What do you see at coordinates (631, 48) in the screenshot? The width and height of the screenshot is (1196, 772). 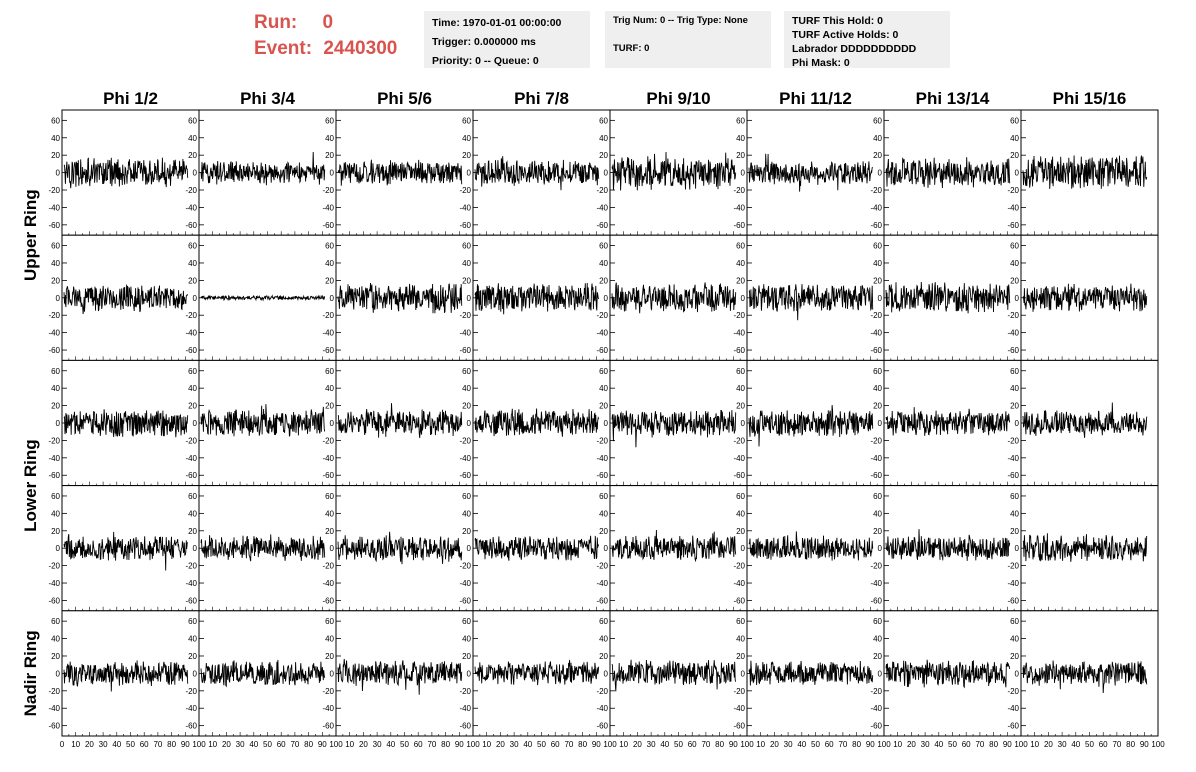 I see `turf-line: TURF: 0` at bounding box center [631, 48].